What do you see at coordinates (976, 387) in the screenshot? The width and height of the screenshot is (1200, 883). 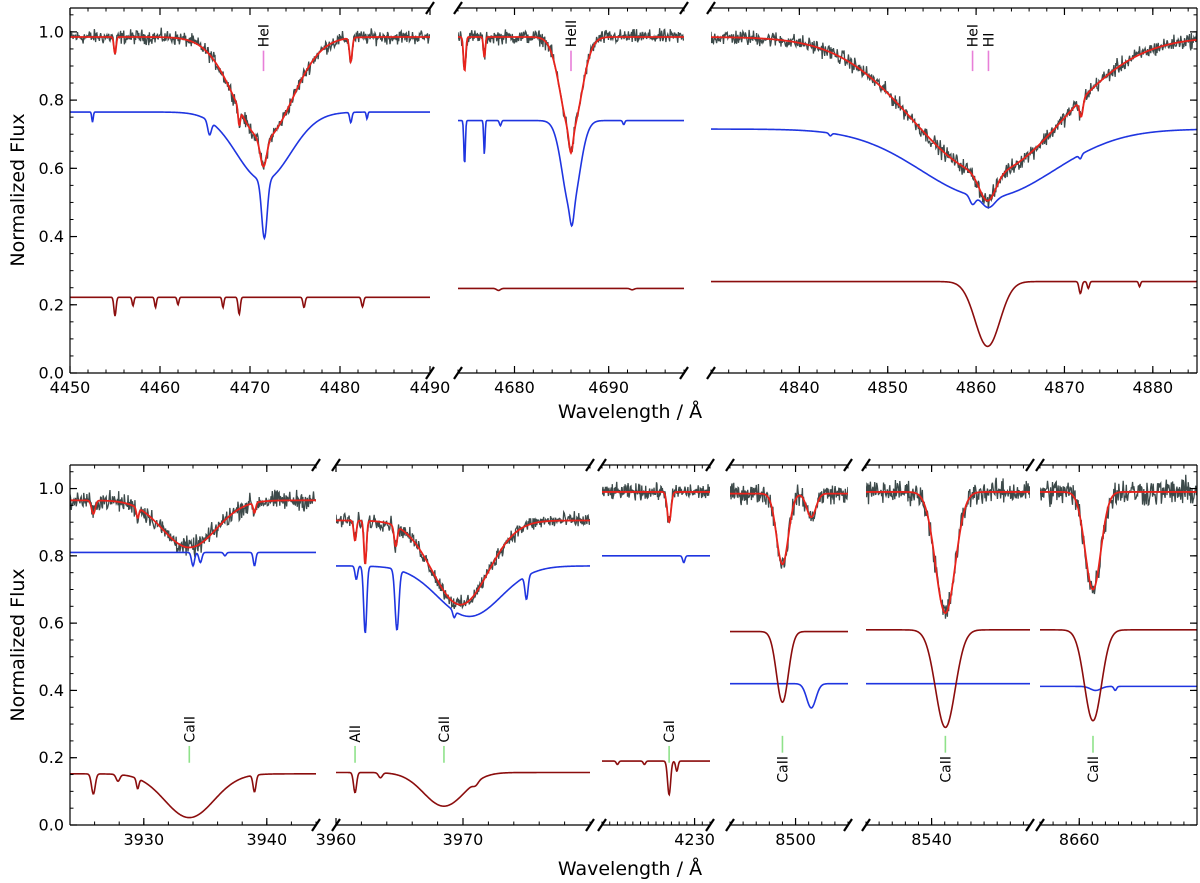 I see `x-tick-label: 4860` at bounding box center [976, 387].